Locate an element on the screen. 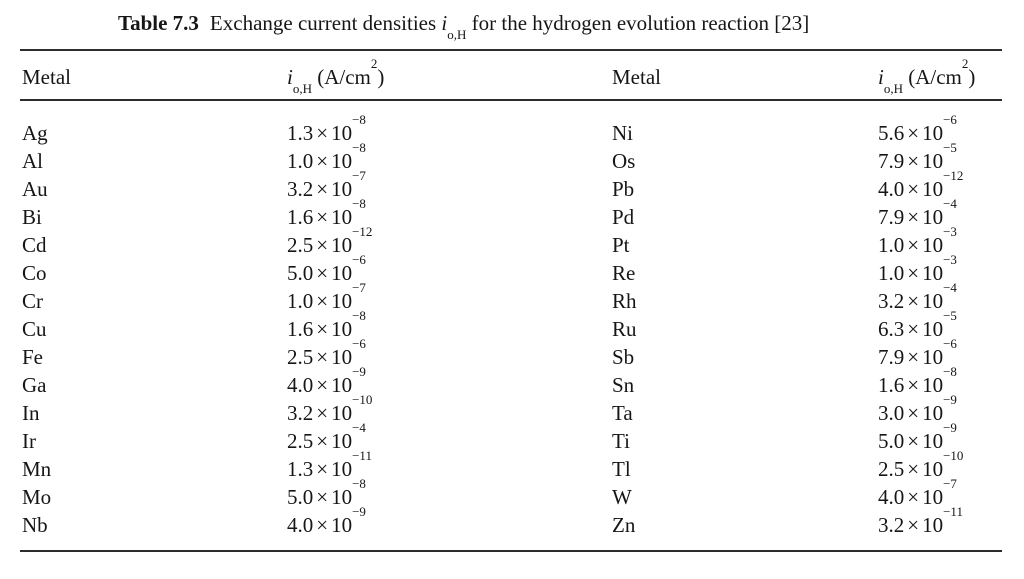 The width and height of the screenshot is (1024, 579). metal-cell: Mo is located at coordinates (37, 497).